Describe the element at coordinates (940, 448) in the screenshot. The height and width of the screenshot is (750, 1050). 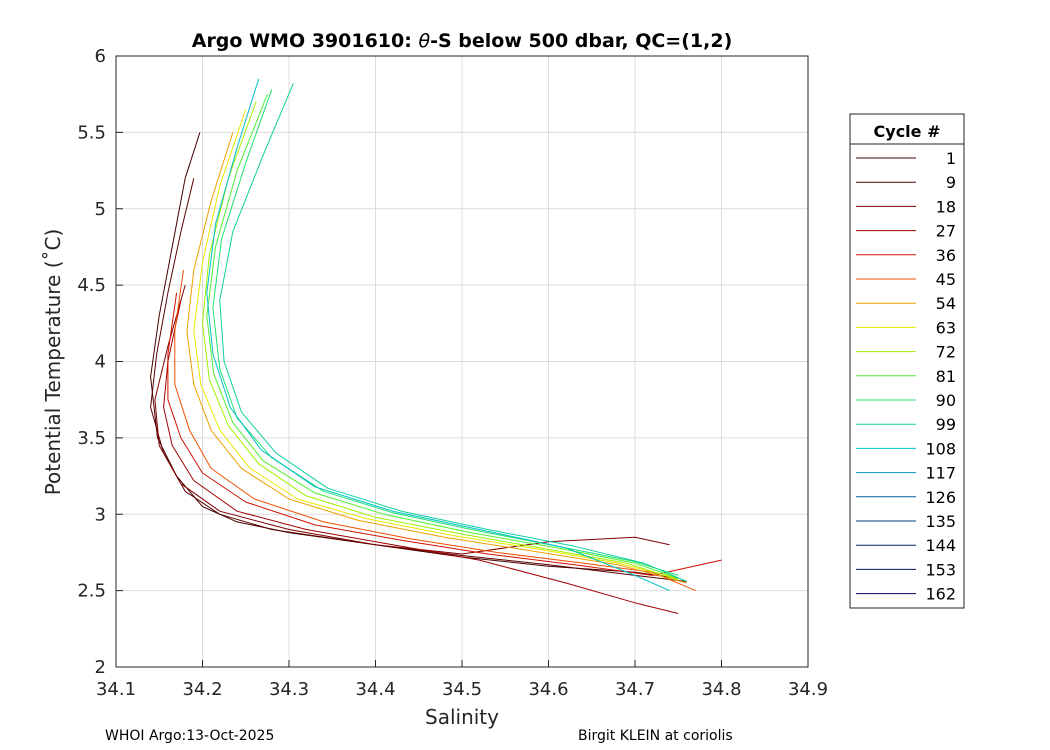
I see `legend-label-cycle-108: 108` at that location.